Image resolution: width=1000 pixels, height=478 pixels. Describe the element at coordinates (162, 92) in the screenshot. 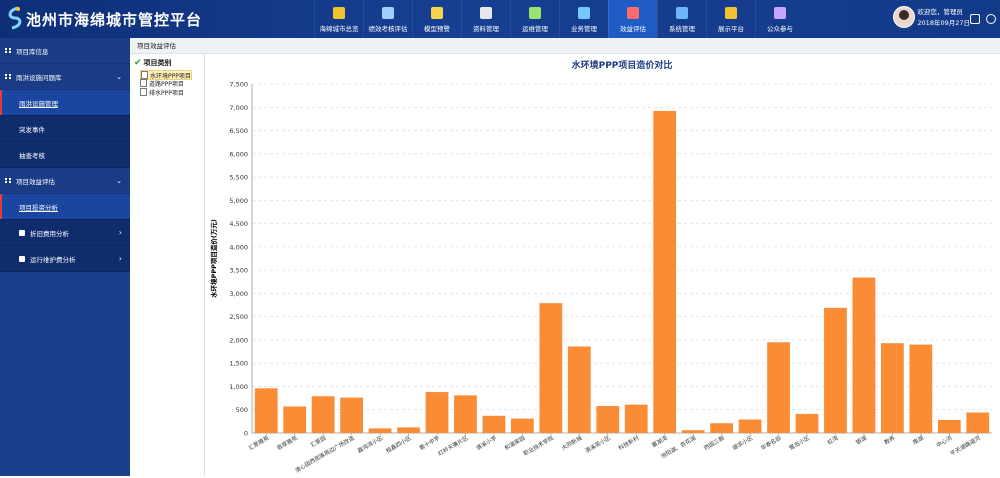

I see `tree-item-drainage: 排水PPP项目` at that location.